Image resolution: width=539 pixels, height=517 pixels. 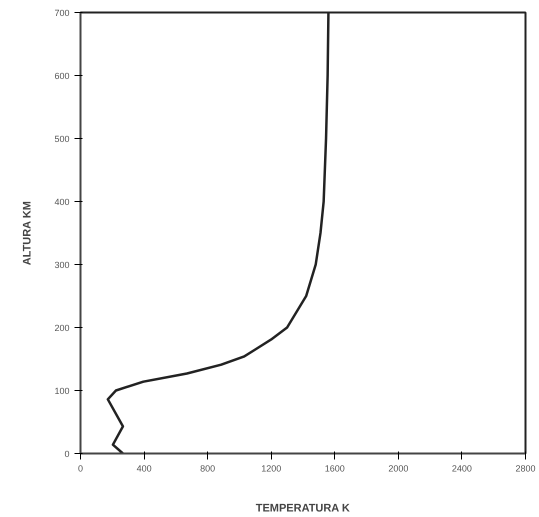 What do you see at coordinates (27, 233) in the screenshot?
I see `y-axis-title: ALTURA KM` at bounding box center [27, 233].